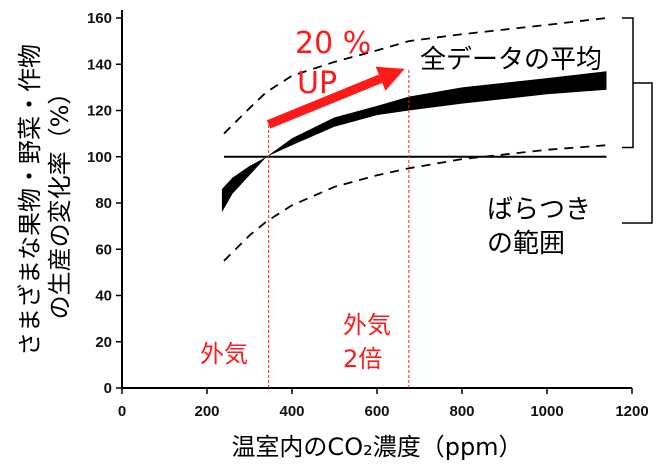 This screenshot has height=471, width=664. I want to click on range-label-line1: ばらつき, so click(539, 210).